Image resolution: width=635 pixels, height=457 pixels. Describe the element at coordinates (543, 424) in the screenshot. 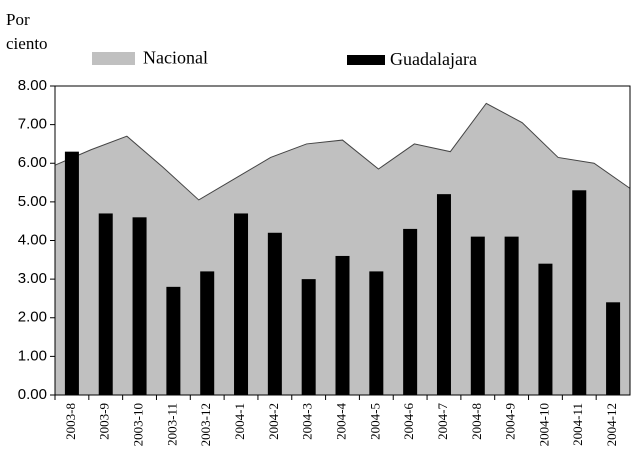

I see `x-tick-label: 2004-10` at that location.